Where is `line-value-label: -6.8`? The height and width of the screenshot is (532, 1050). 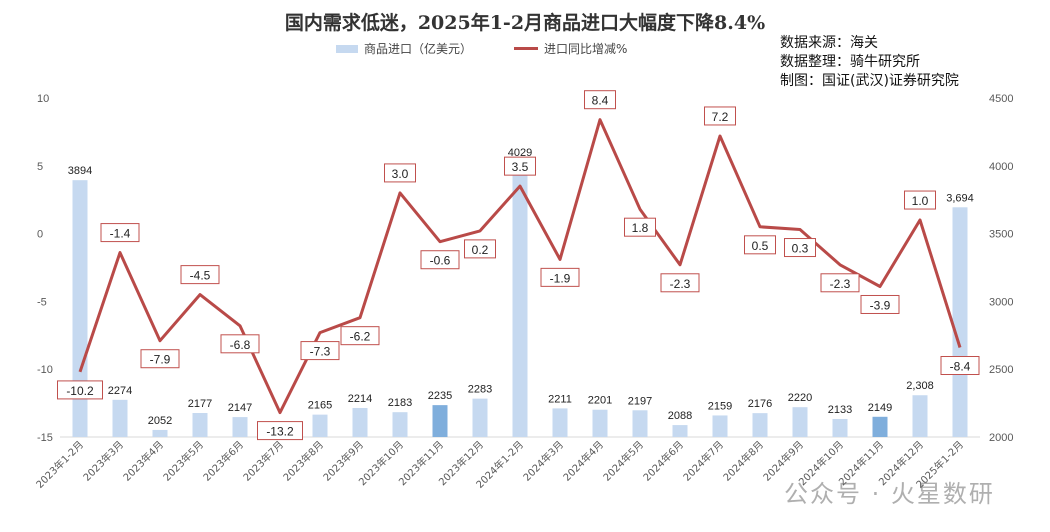 line-value-label: -6.8 is located at coordinates (240, 345).